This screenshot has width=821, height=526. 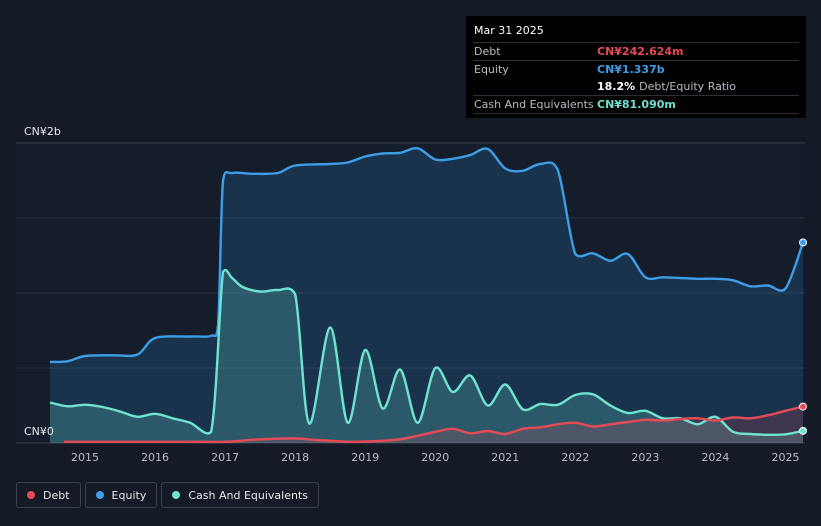 I want to click on area-debt, so click(x=433, y=424).